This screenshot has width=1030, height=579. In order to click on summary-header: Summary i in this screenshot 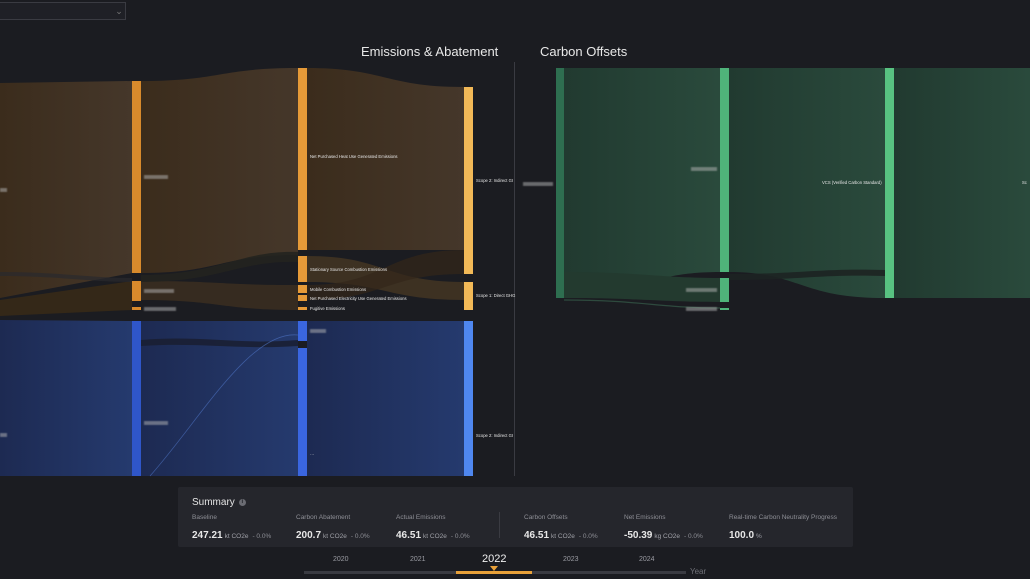, I will do `click(219, 502)`.